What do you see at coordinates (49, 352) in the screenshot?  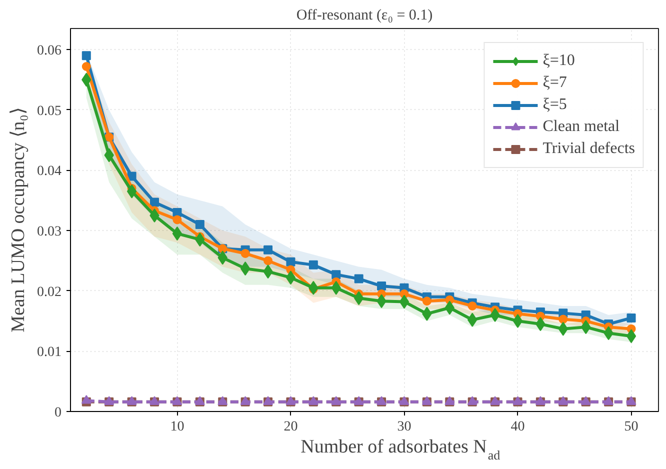 I see `y-tick-label: 0.01` at bounding box center [49, 352].